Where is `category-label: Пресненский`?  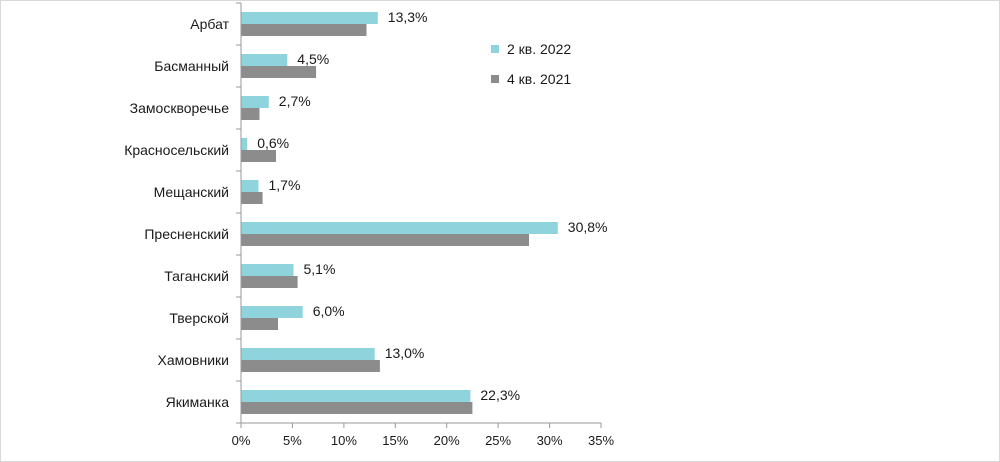 category-label: Пресненский is located at coordinates (186, 234).